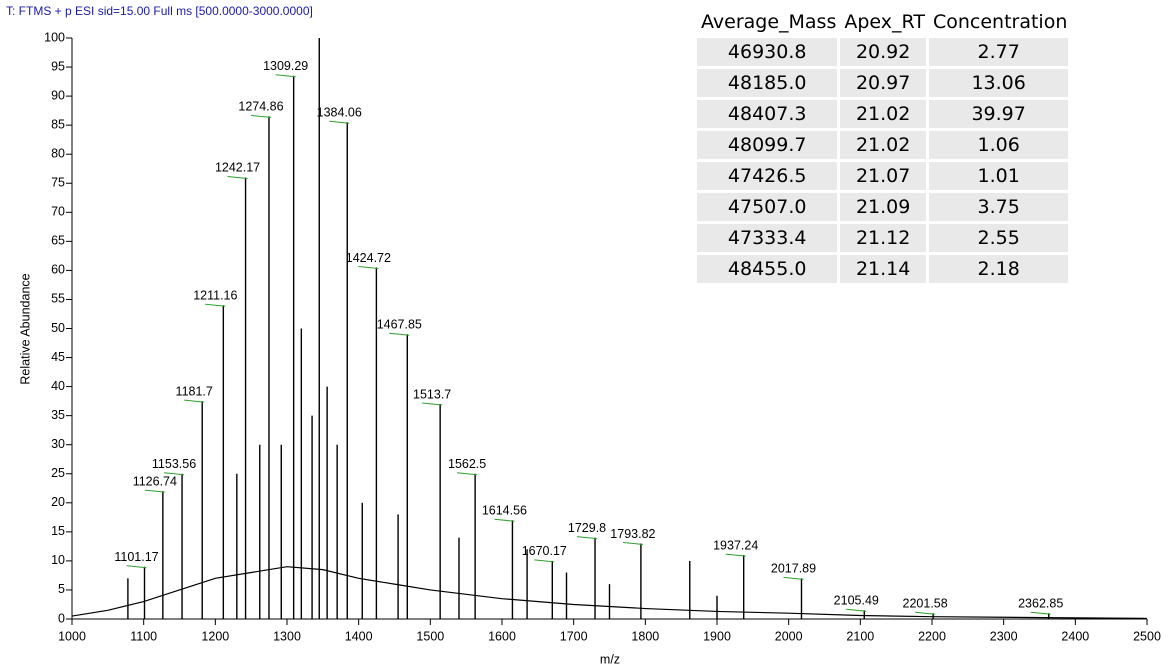 The width and height of the screenshot is (1173, 668). Describe the element at coordinates (884, 22) in the screenshot. I see `column-header: Apex_RT` at that location.